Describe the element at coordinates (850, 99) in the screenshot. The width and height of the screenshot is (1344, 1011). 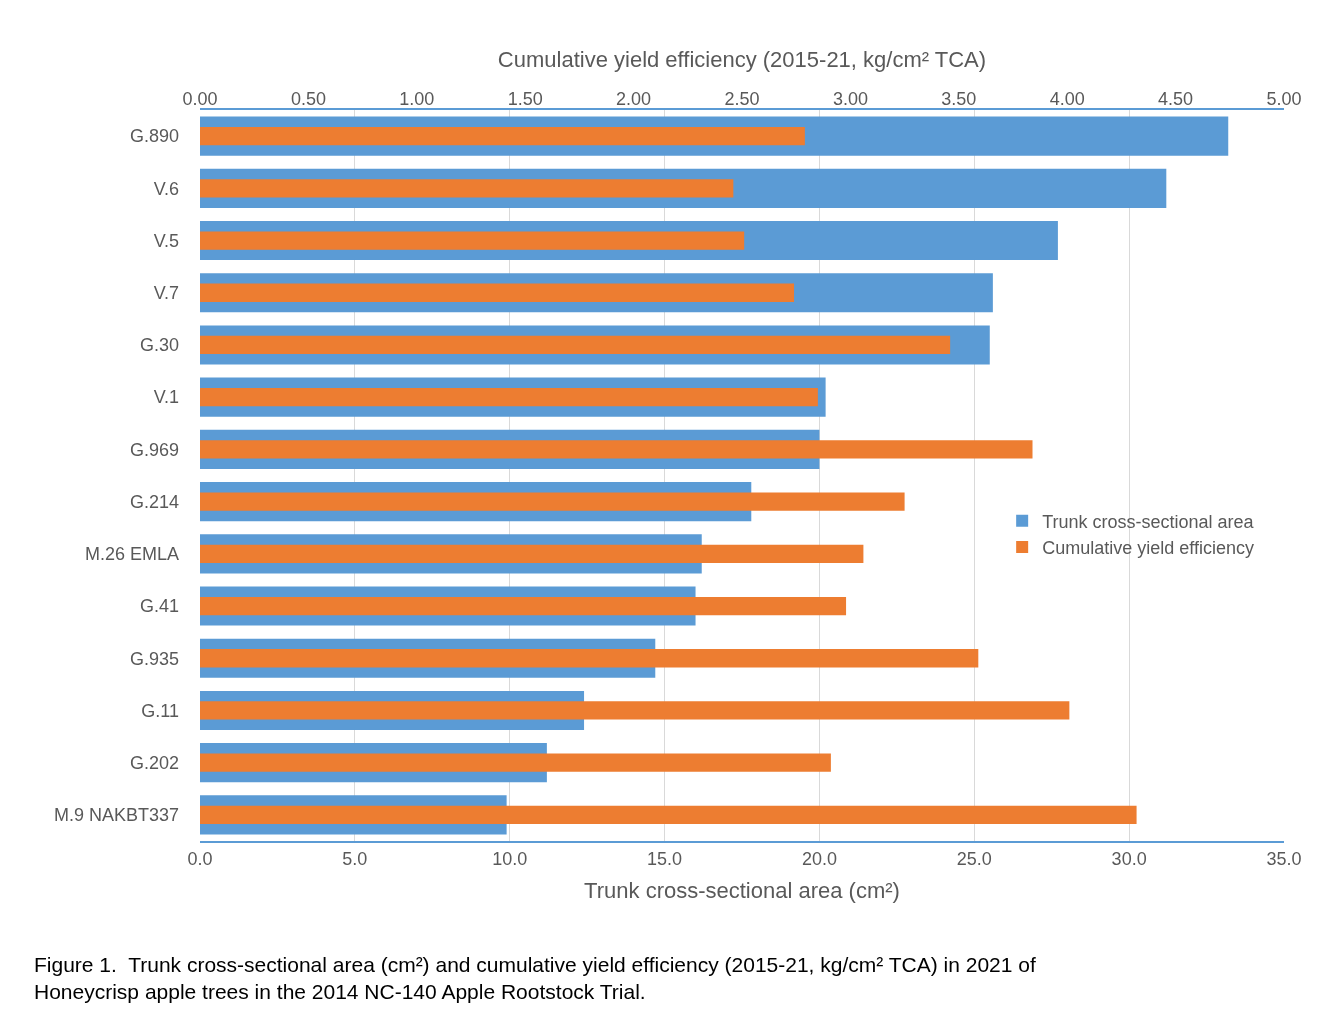
I see `x2-tick-label: 3.00` at that location.